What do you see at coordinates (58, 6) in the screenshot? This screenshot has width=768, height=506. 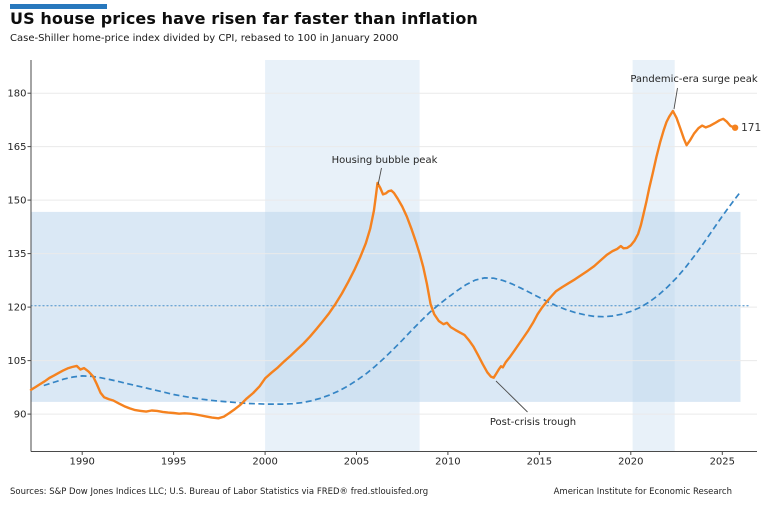 I see `title-accent-bar` at bounding box center [58, 6].